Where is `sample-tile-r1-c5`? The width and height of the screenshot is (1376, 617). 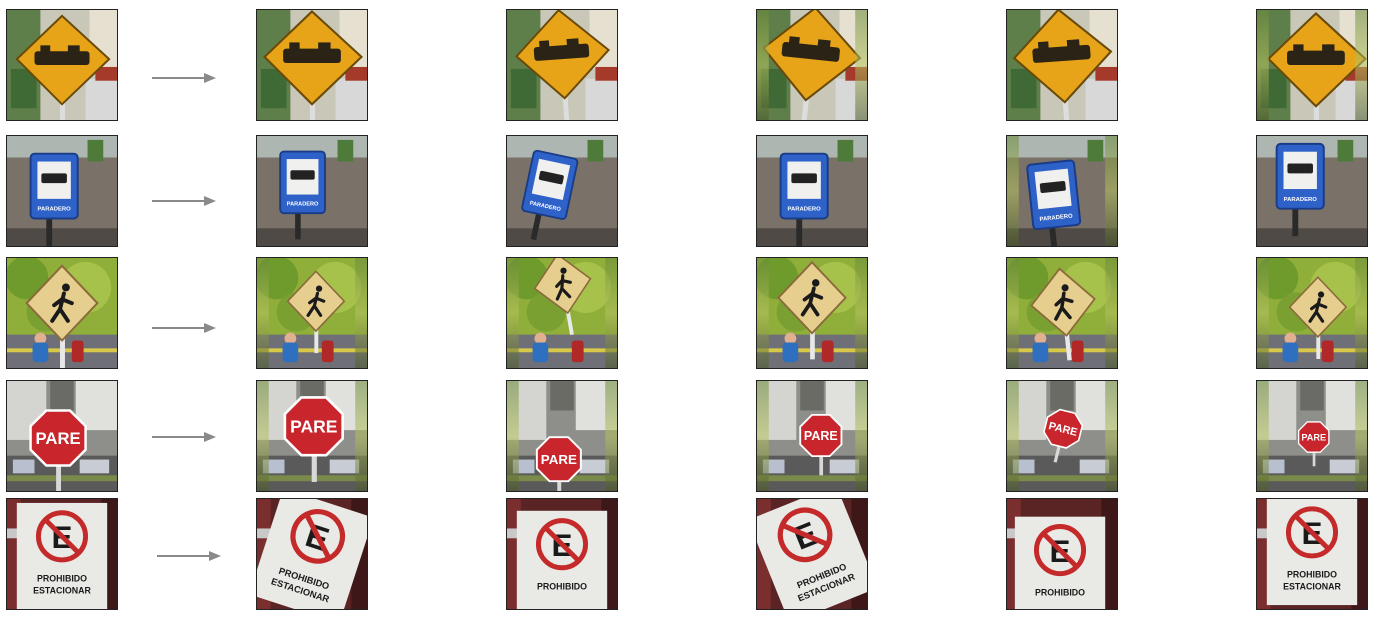
sample-tile-r1-c5 is located at coordinates (1062, 65).